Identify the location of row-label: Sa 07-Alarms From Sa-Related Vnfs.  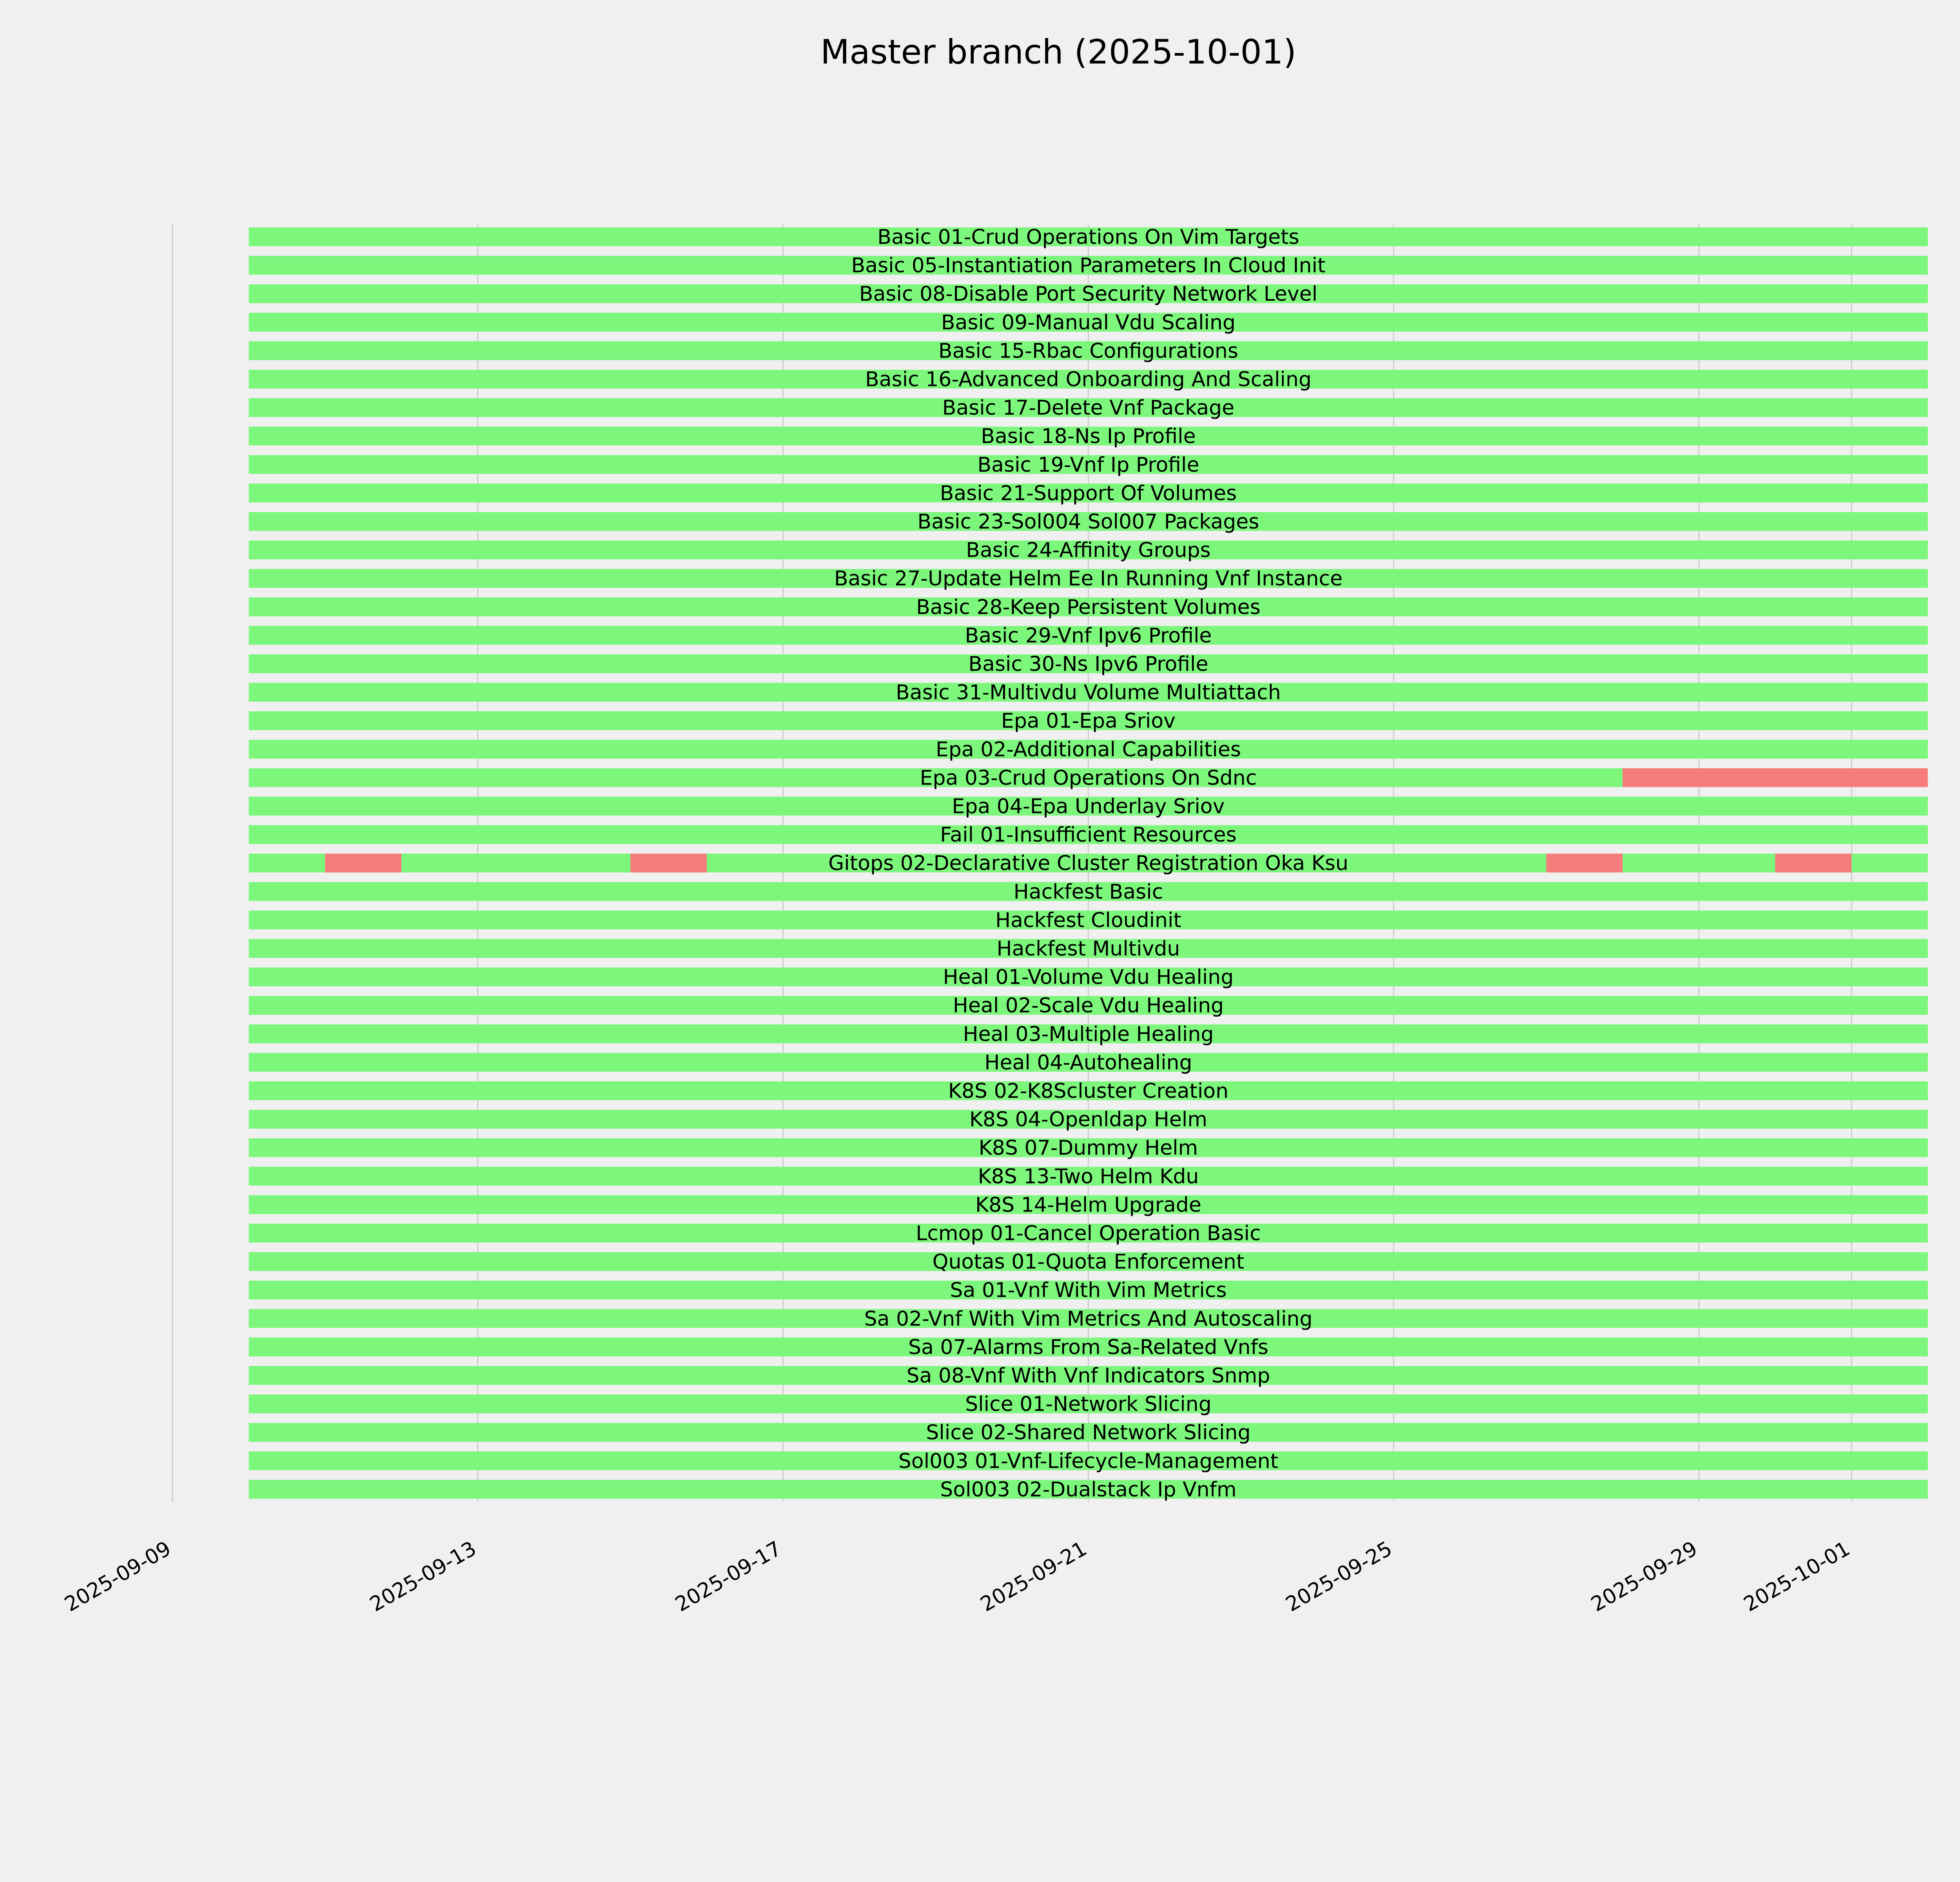
(1088, 1347).